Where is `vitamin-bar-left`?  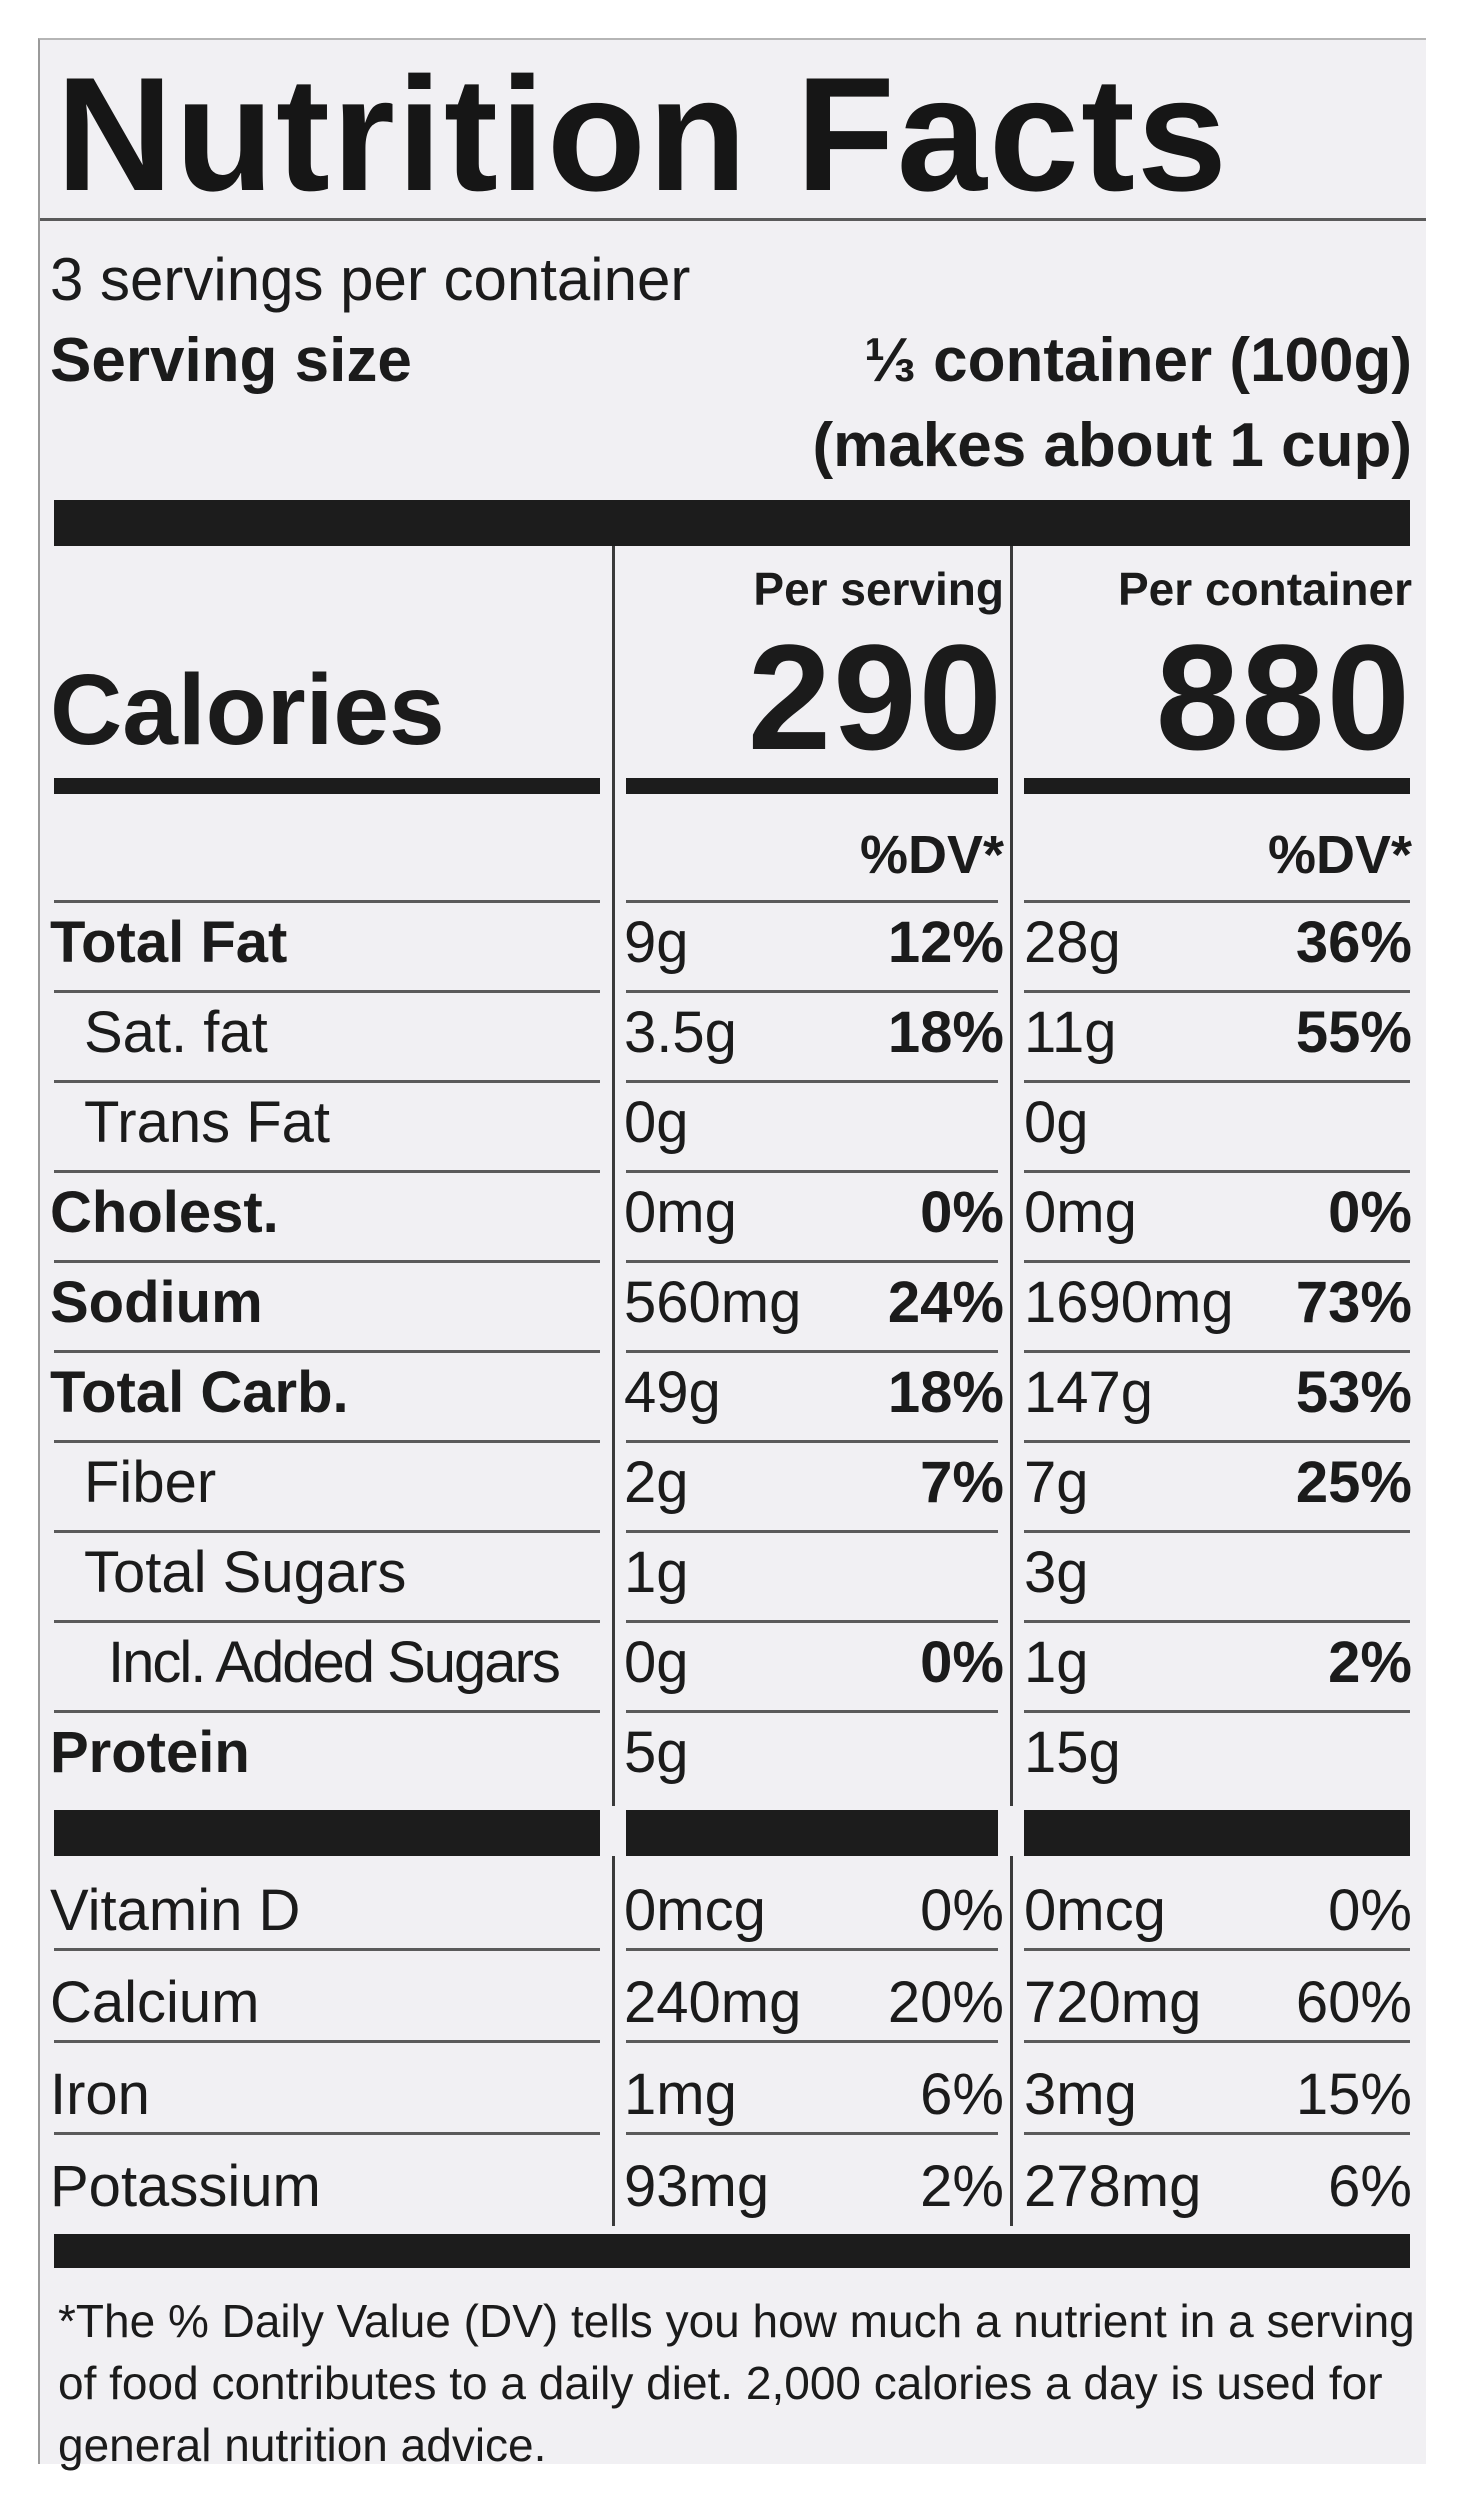 vitamin-bar-left is located at coordinates (327, 1833).